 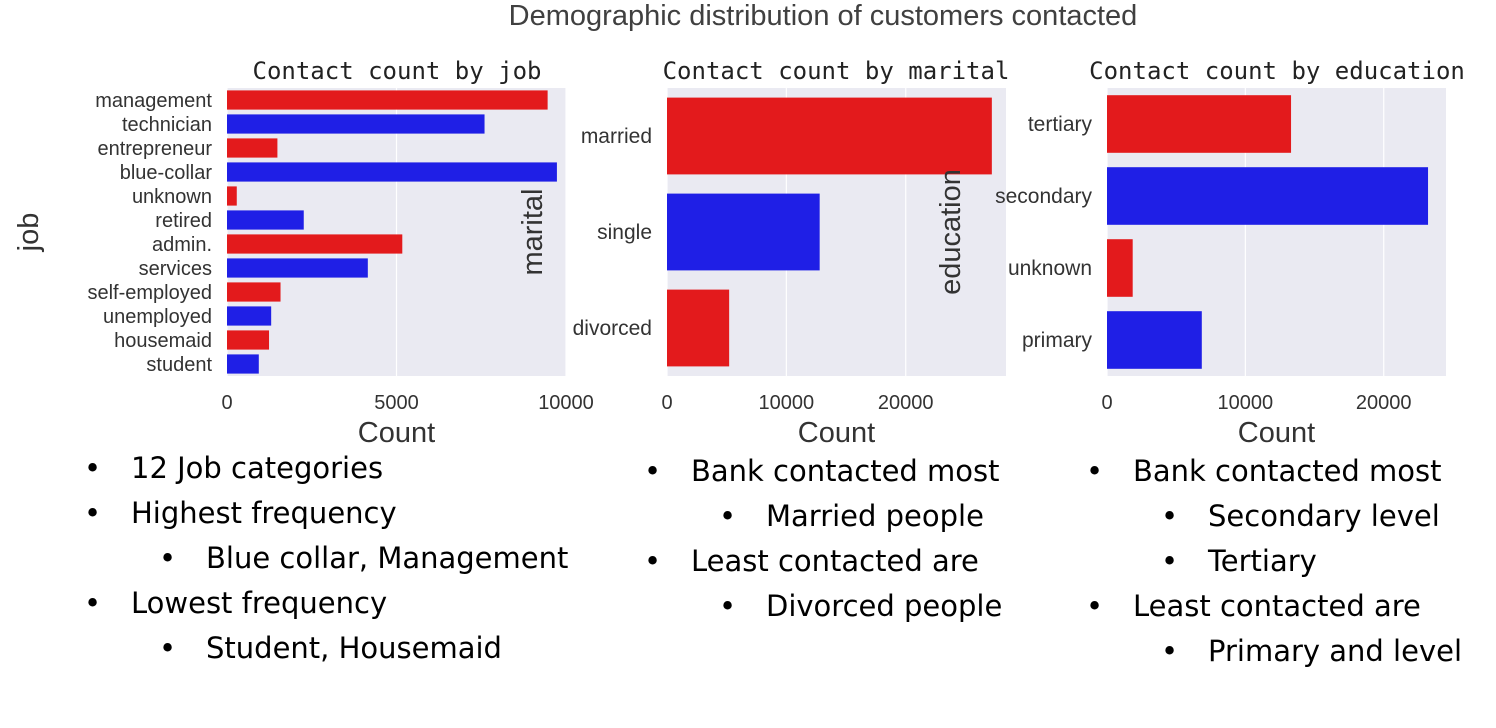 What do you see at coordinates (1154, 340) in the screenshot?
I see `education-bar-primary` at bounding box center [1154, 340].